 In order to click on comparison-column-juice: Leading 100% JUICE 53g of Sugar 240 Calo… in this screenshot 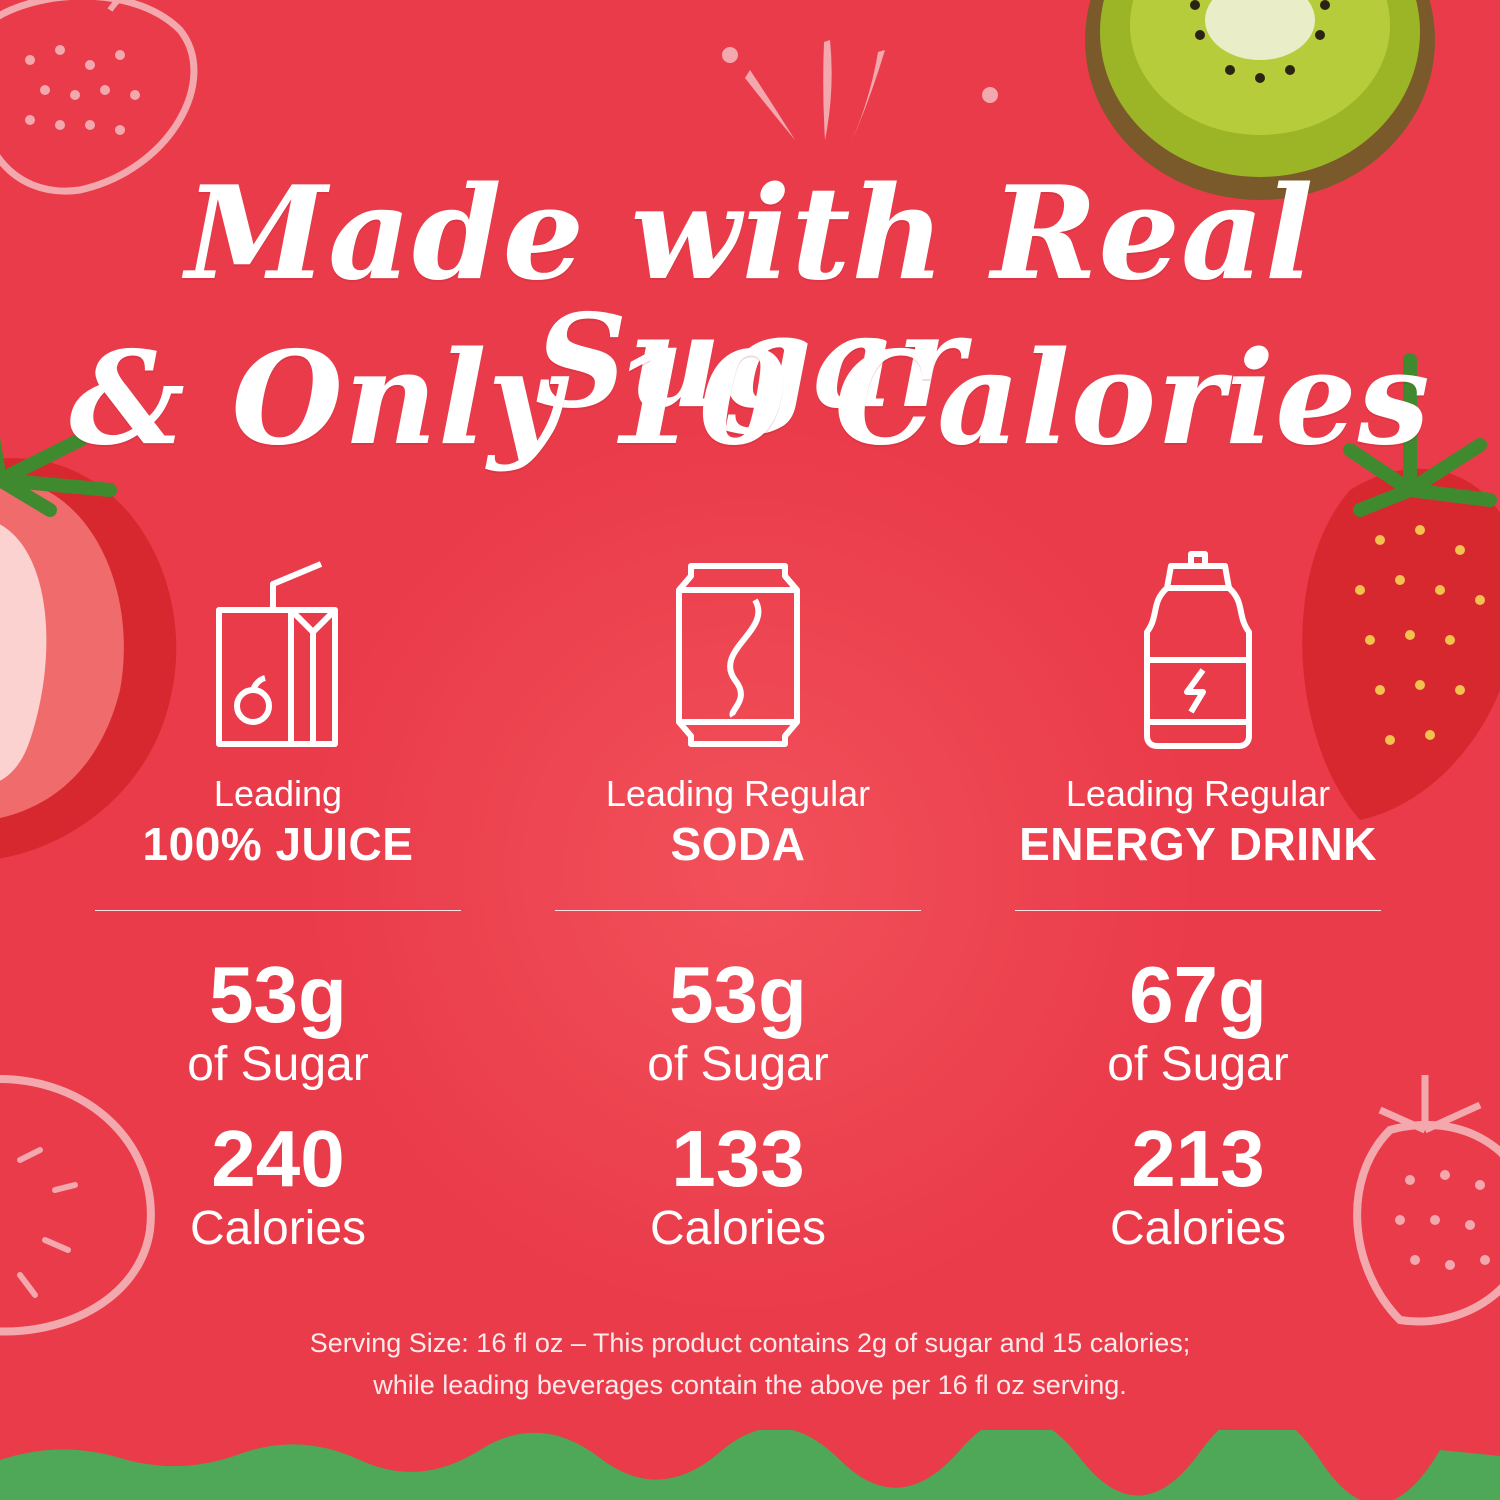, I will do `click(278, 908)`.